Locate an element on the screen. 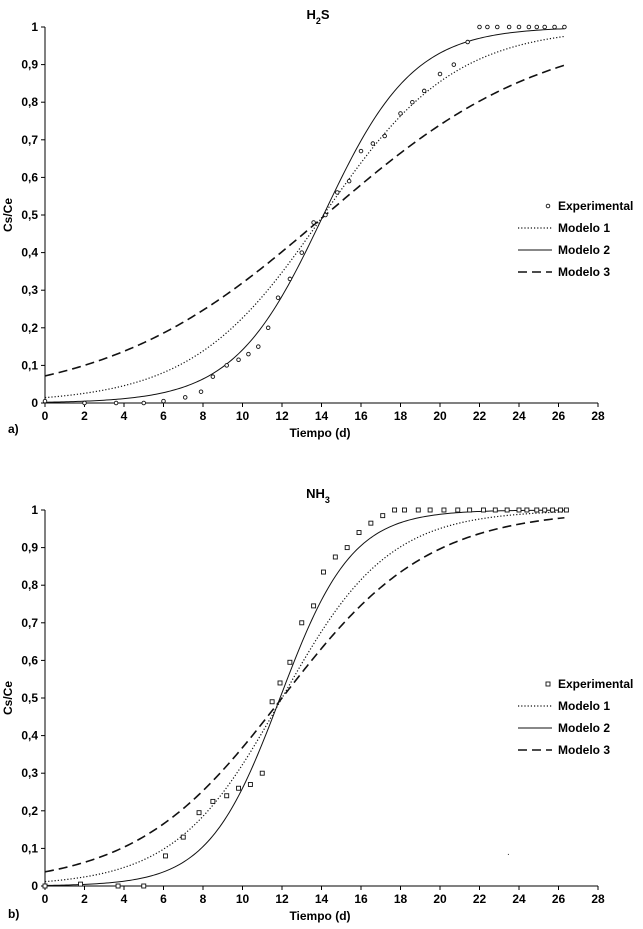 This screenshot has height=929, width=643. y-tick-label: 0,6 is located at coordinates (29, 660).